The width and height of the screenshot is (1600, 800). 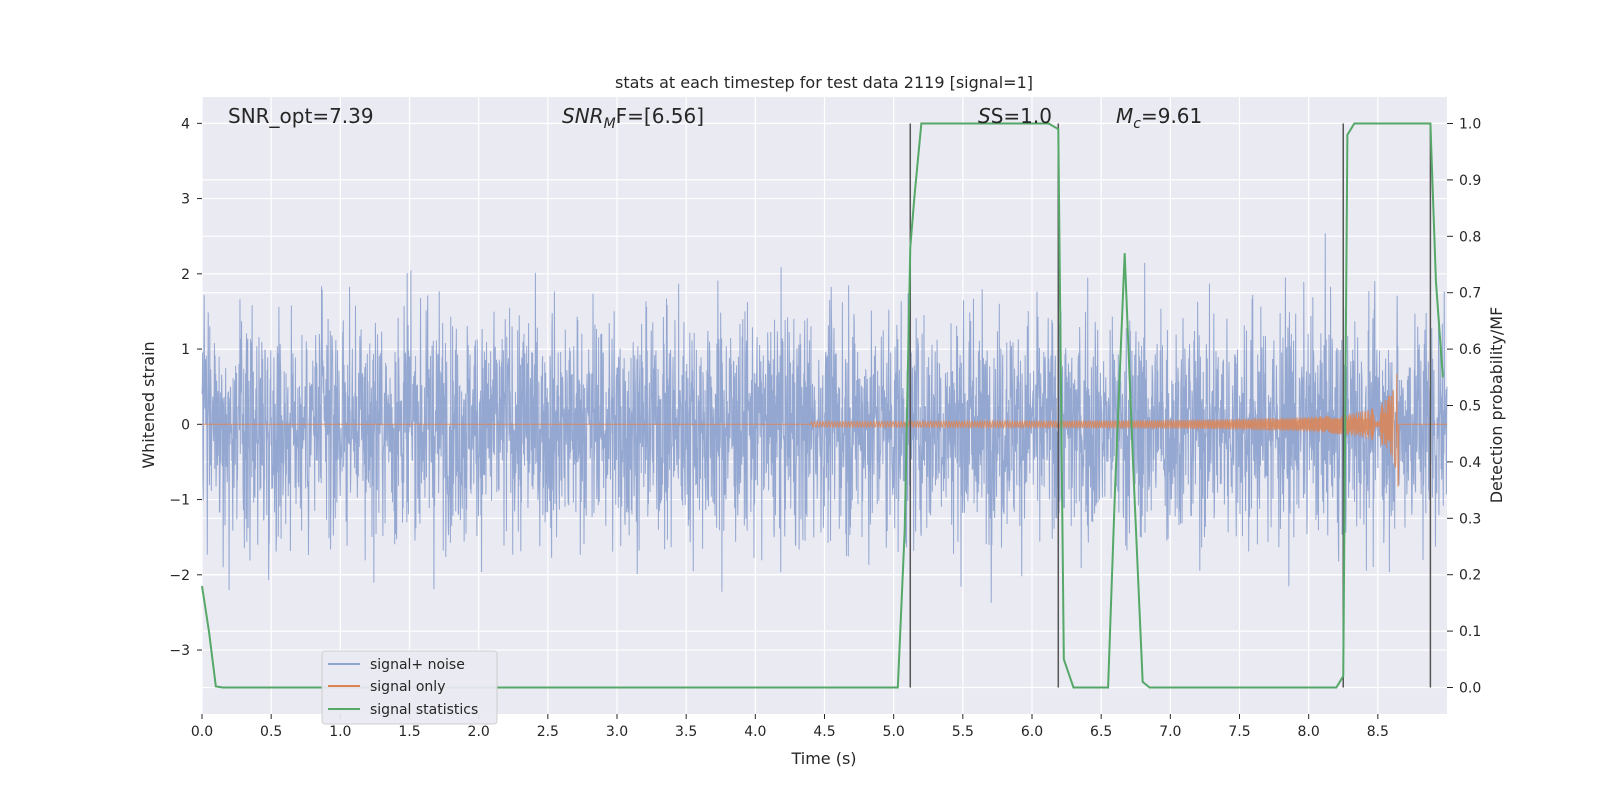 I want to click on x-tick-label: 5.5, so click(x=963, y=732).